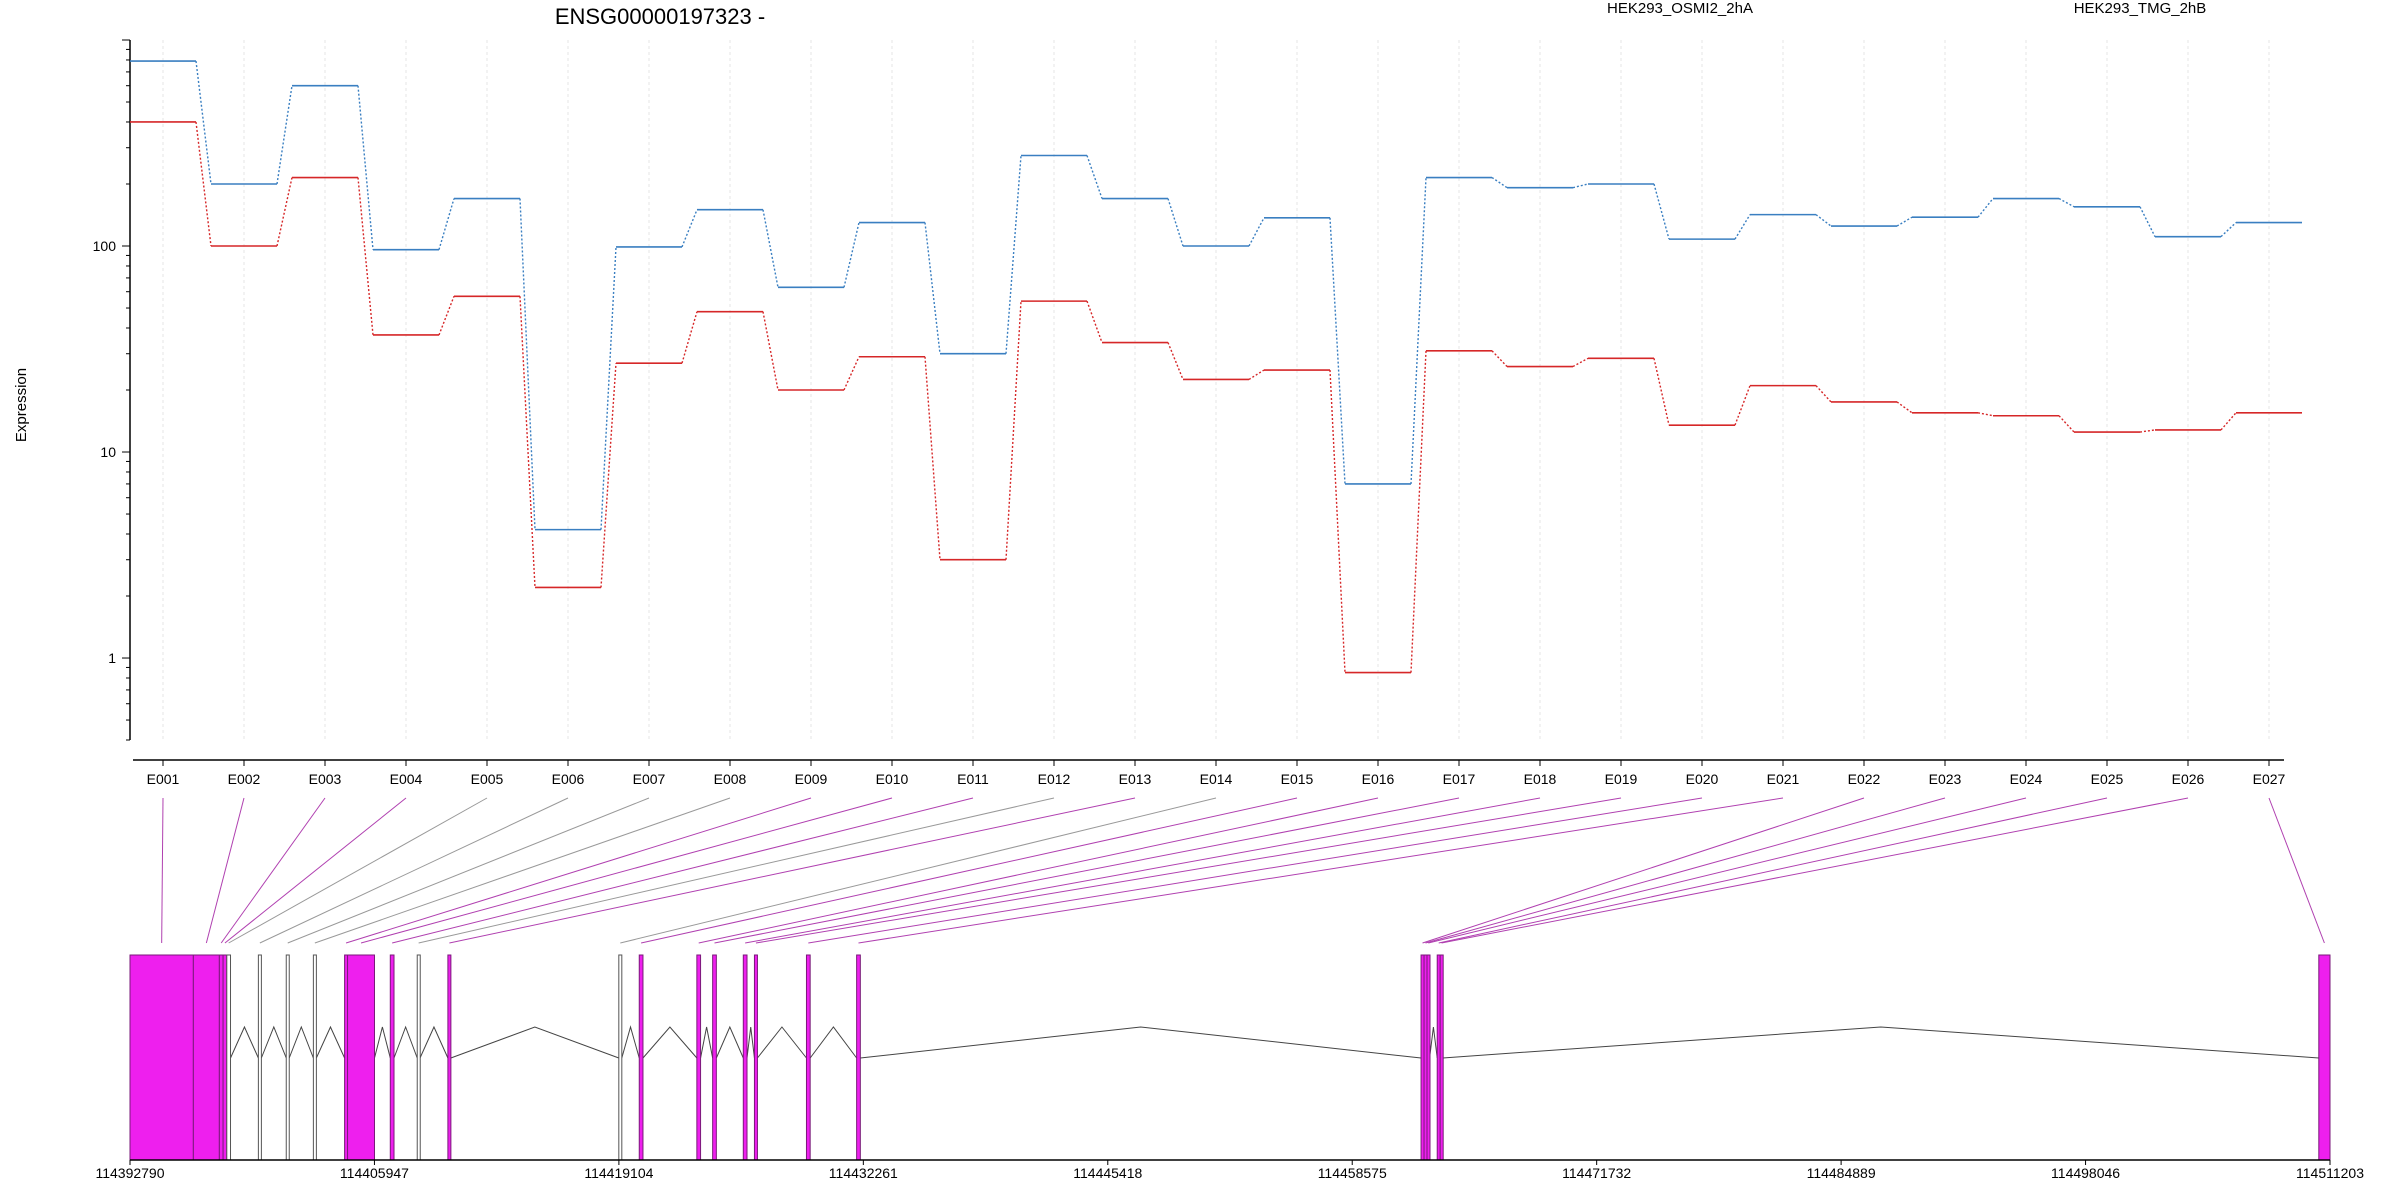  What do you see at coordinates (1135, 779) in the screenshot?
I see `x-tick-label: E013` at bounding box center [1135, 779].